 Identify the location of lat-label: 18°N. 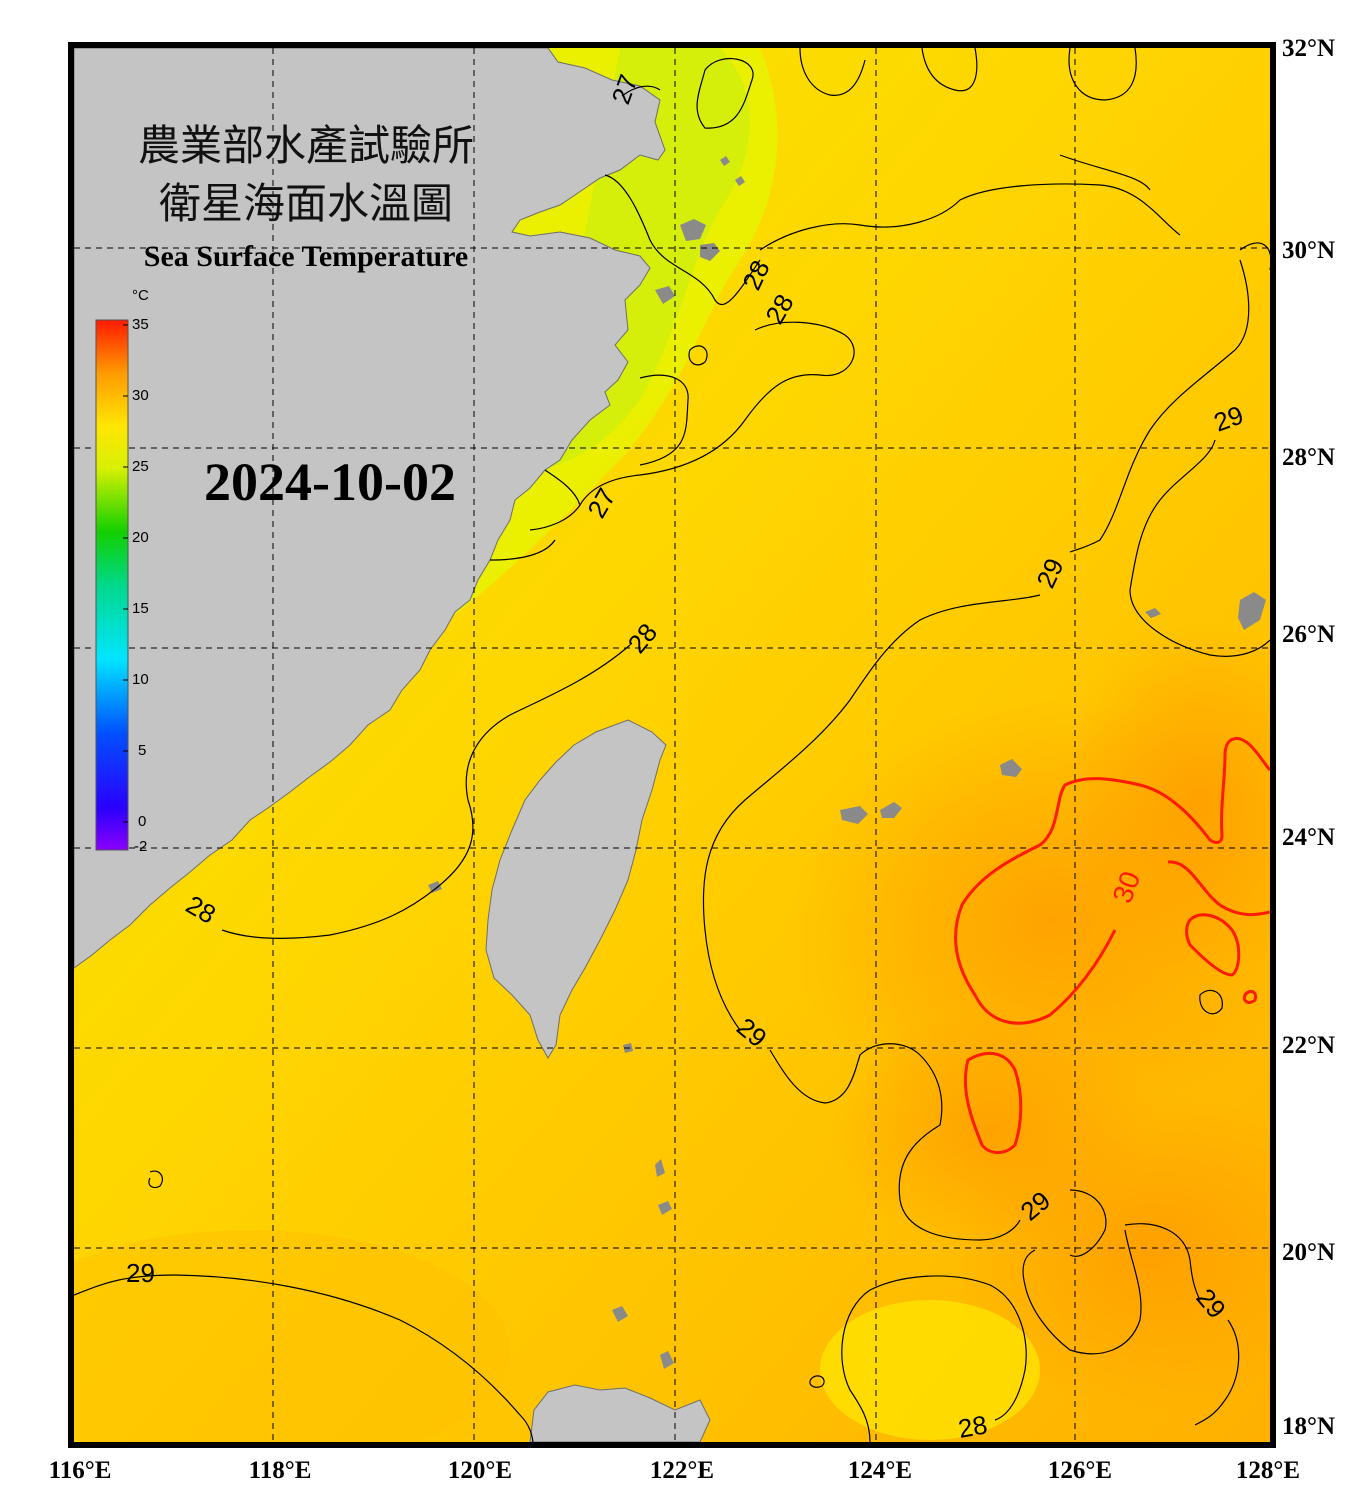
(1308, 1426).